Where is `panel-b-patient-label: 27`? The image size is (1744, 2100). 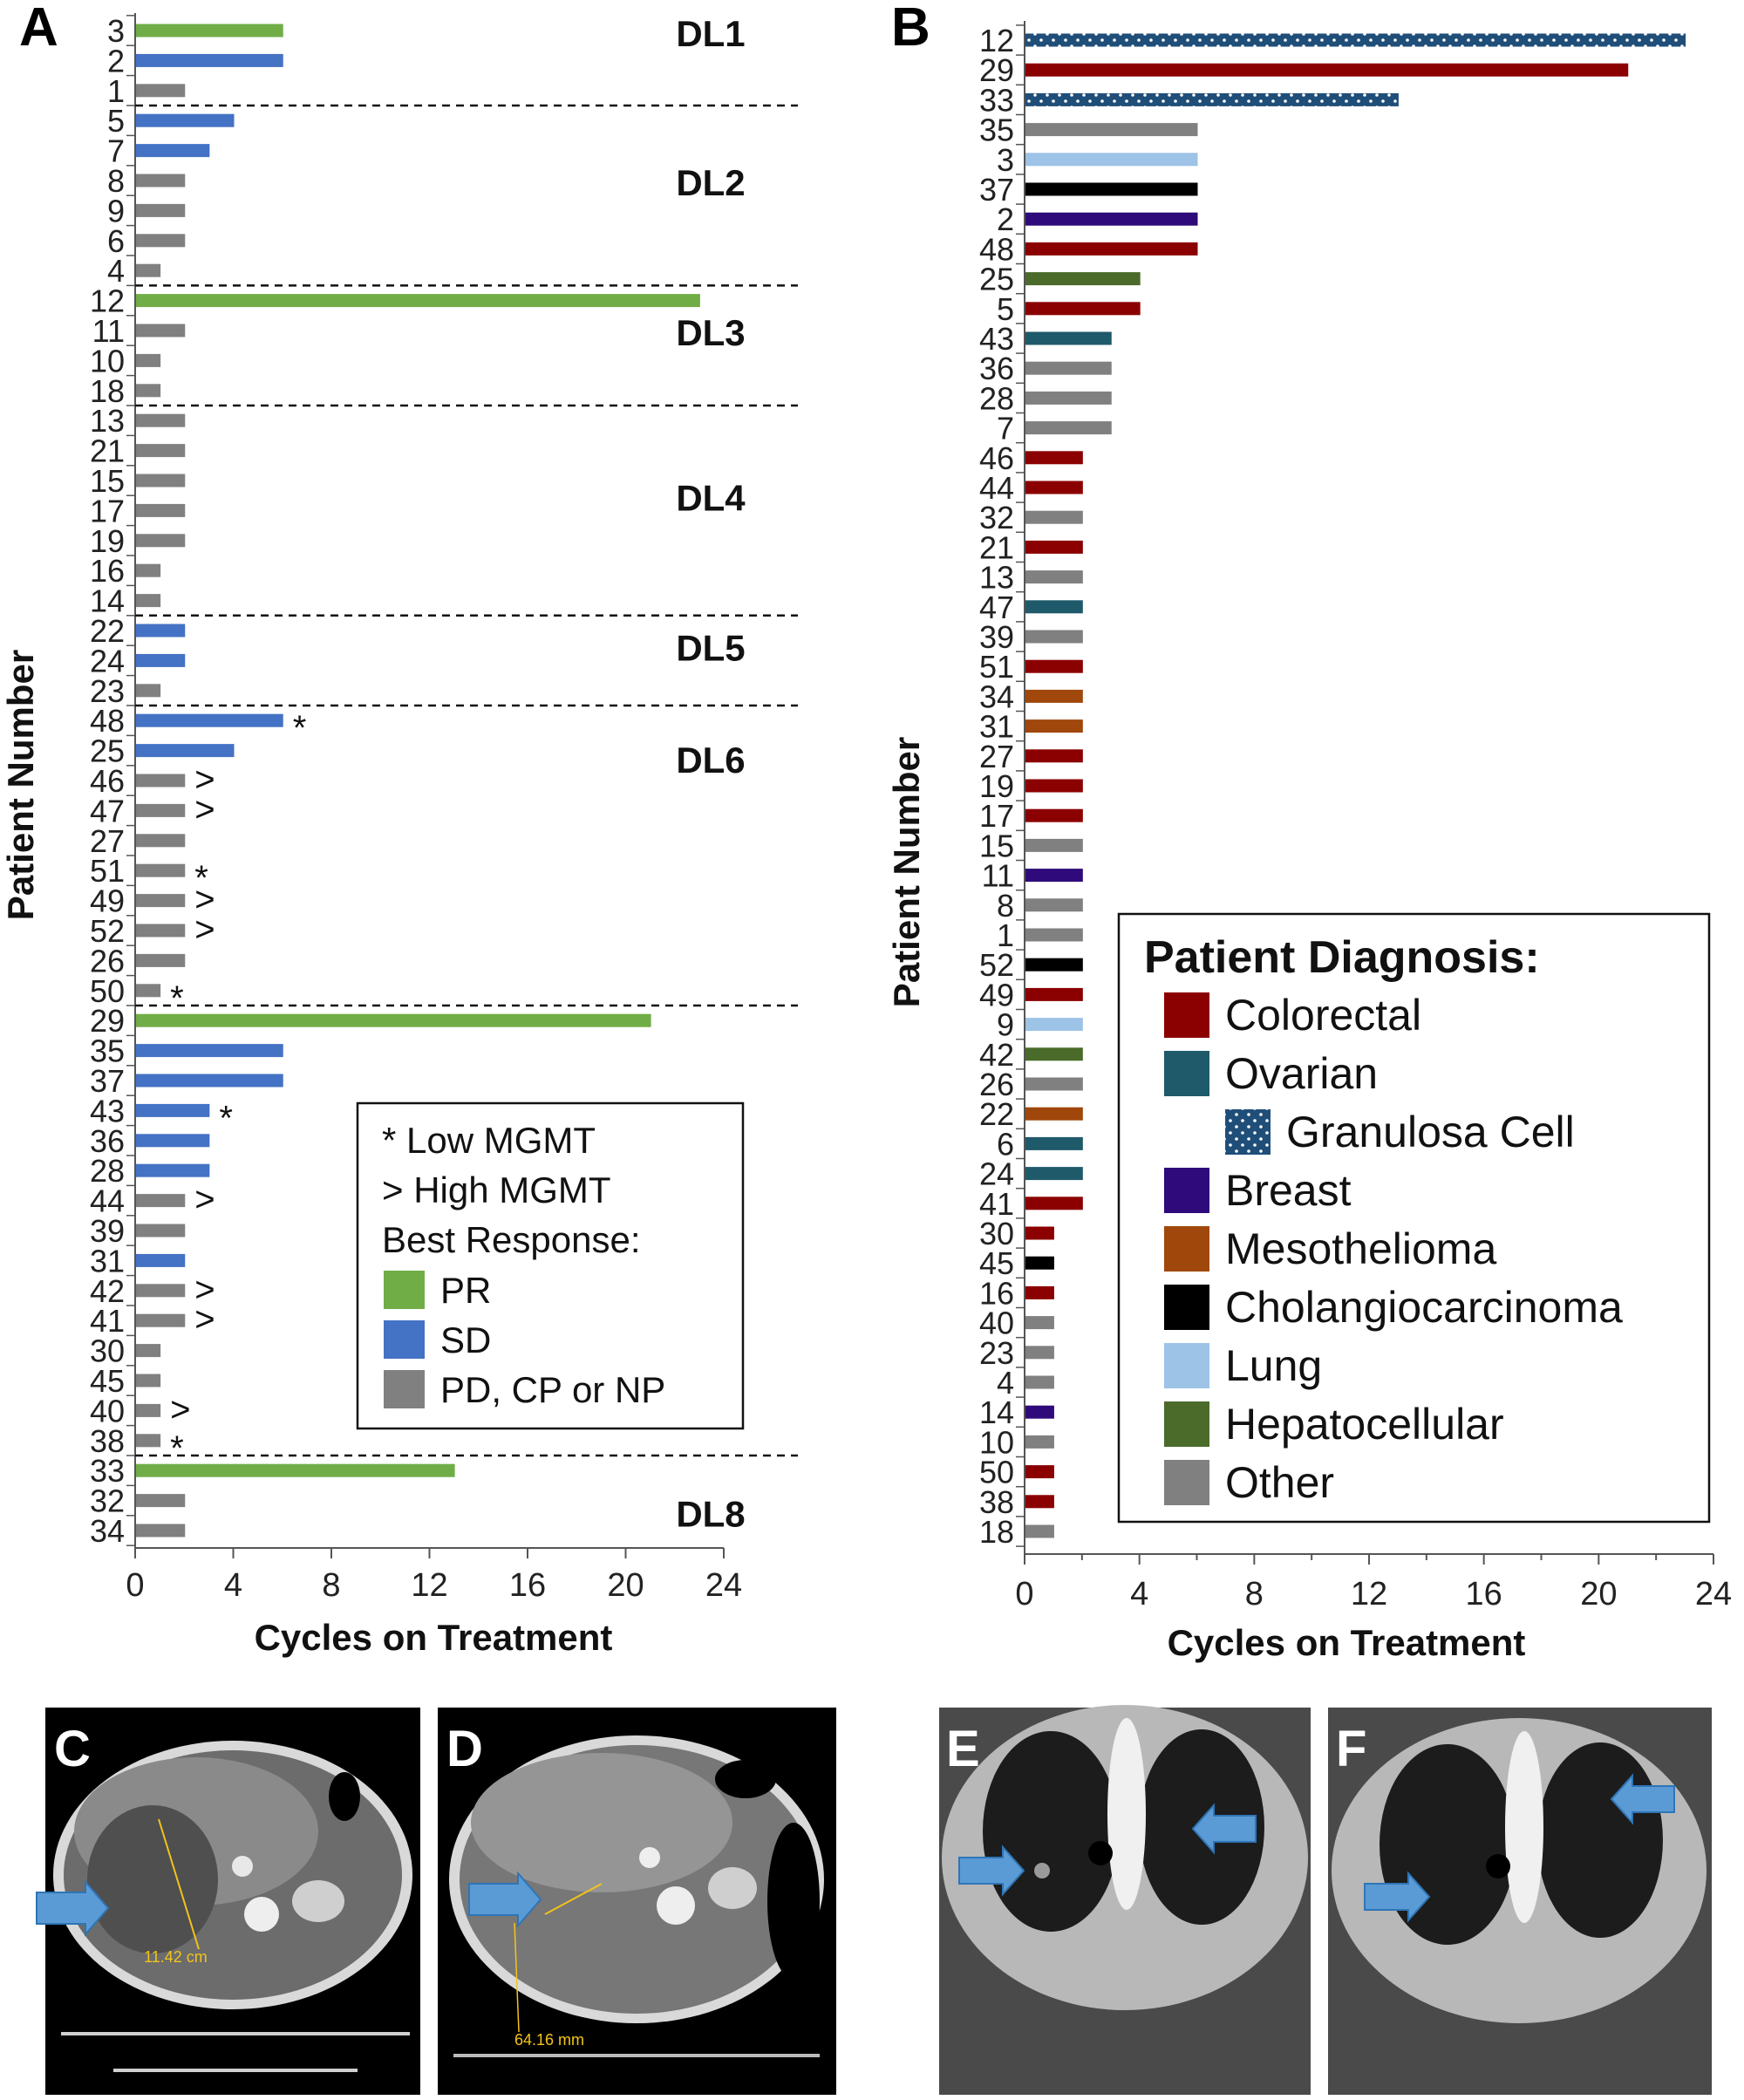 panel-b-patient-label: 27 is located at coordinates (997, 756).